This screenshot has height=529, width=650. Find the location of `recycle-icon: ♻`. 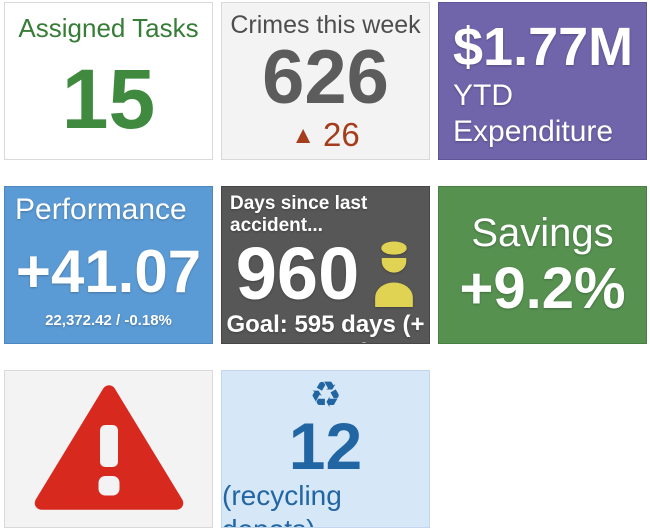

recycle-icon: ♻ is located at coordinates (325, 394).